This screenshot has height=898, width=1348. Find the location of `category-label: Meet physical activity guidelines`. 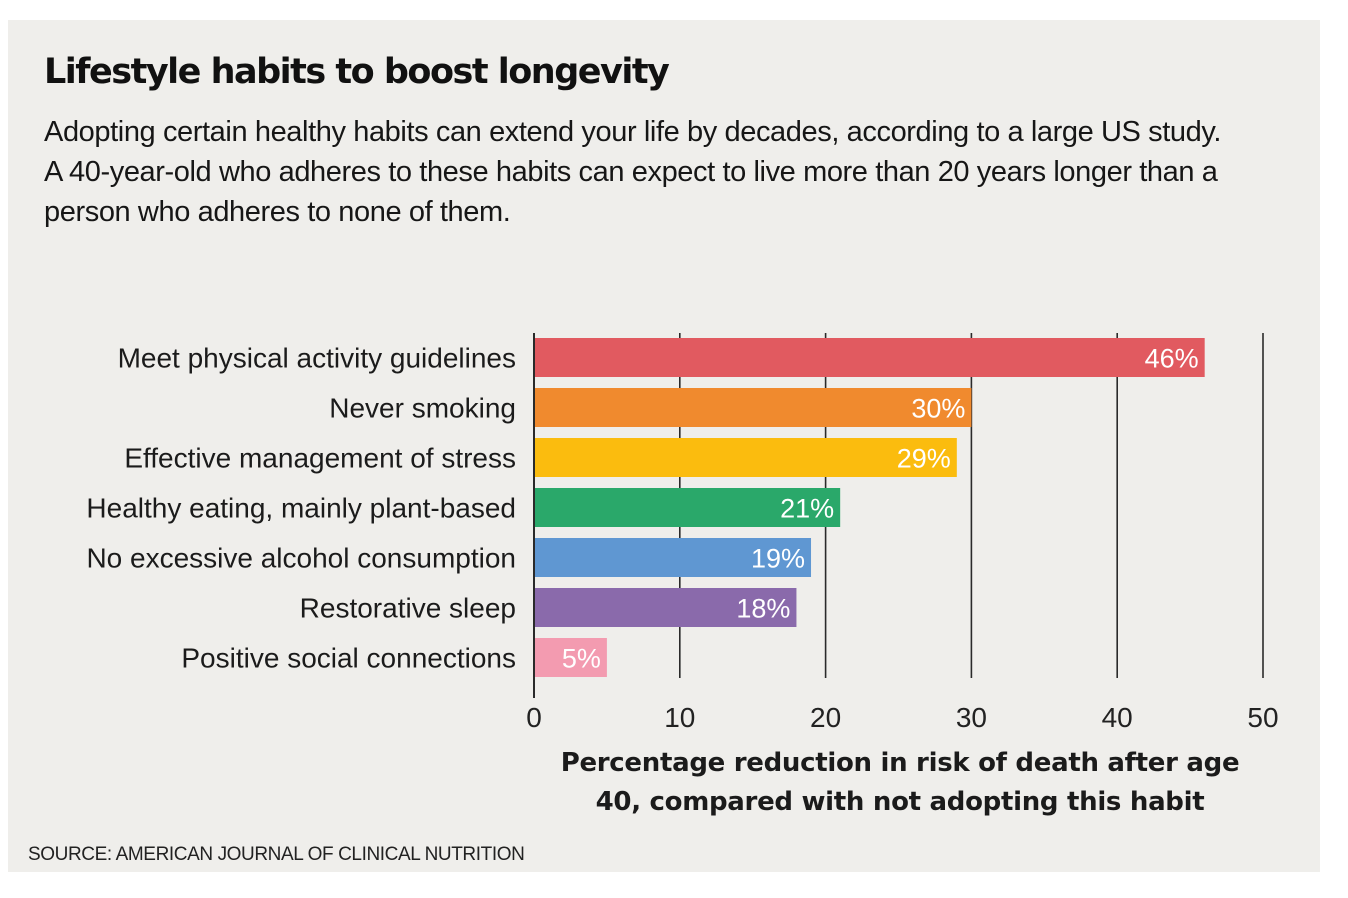

category-label: Meet physical activity guidelines is located at coordinates (317, 358).